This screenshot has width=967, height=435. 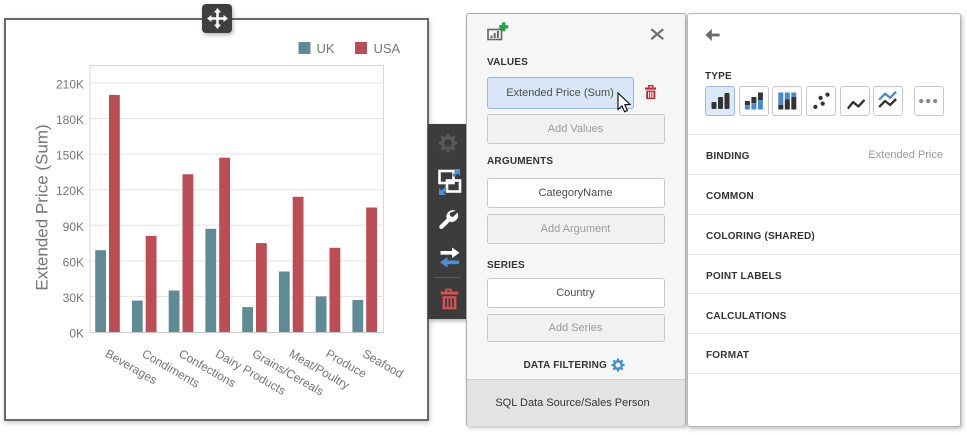 I want to click on svg-text: Extended Price (Sum), so click(x=42, y=207).